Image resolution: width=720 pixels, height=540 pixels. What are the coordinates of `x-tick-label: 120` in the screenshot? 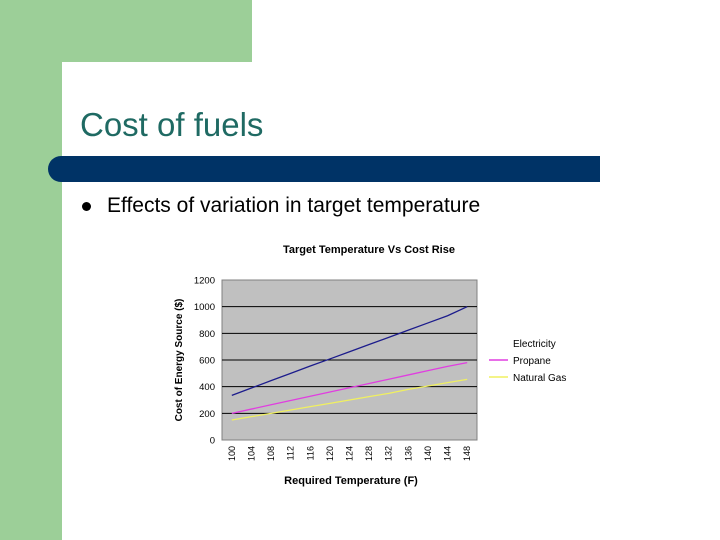 It's located at (330, 453).